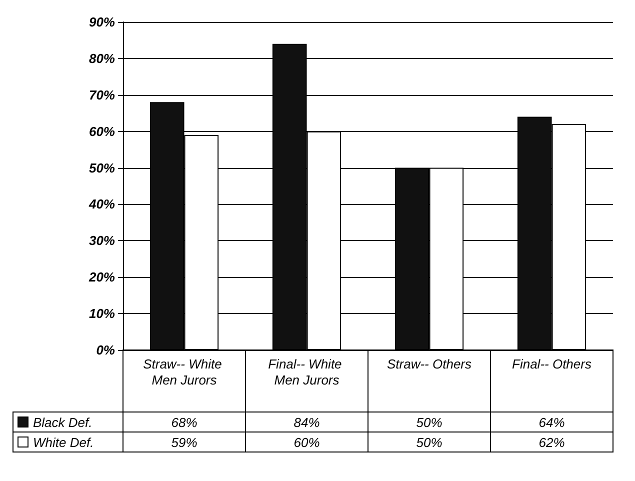  Describe the element at coordinates (307, 442) in the screenshot. I see `text: 60%` at that location.